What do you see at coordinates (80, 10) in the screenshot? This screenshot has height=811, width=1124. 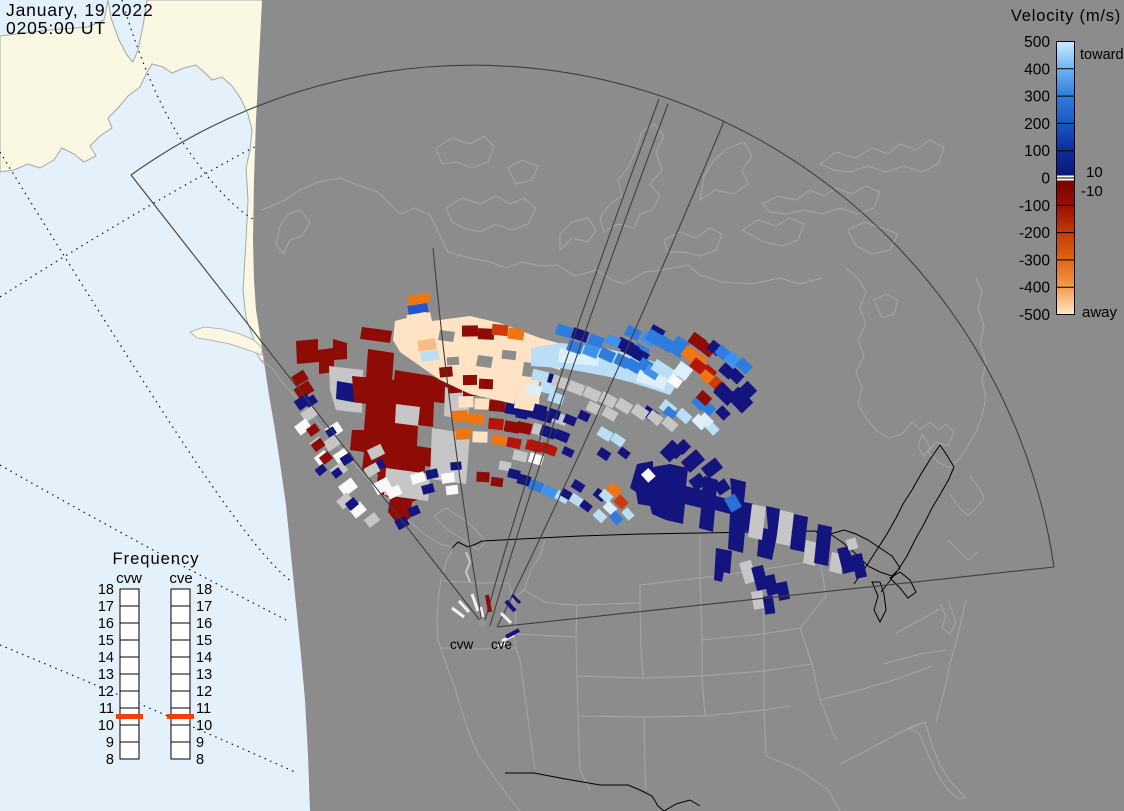 I see `svg-text: January, 19 2022` at bounding box center [80, 10].